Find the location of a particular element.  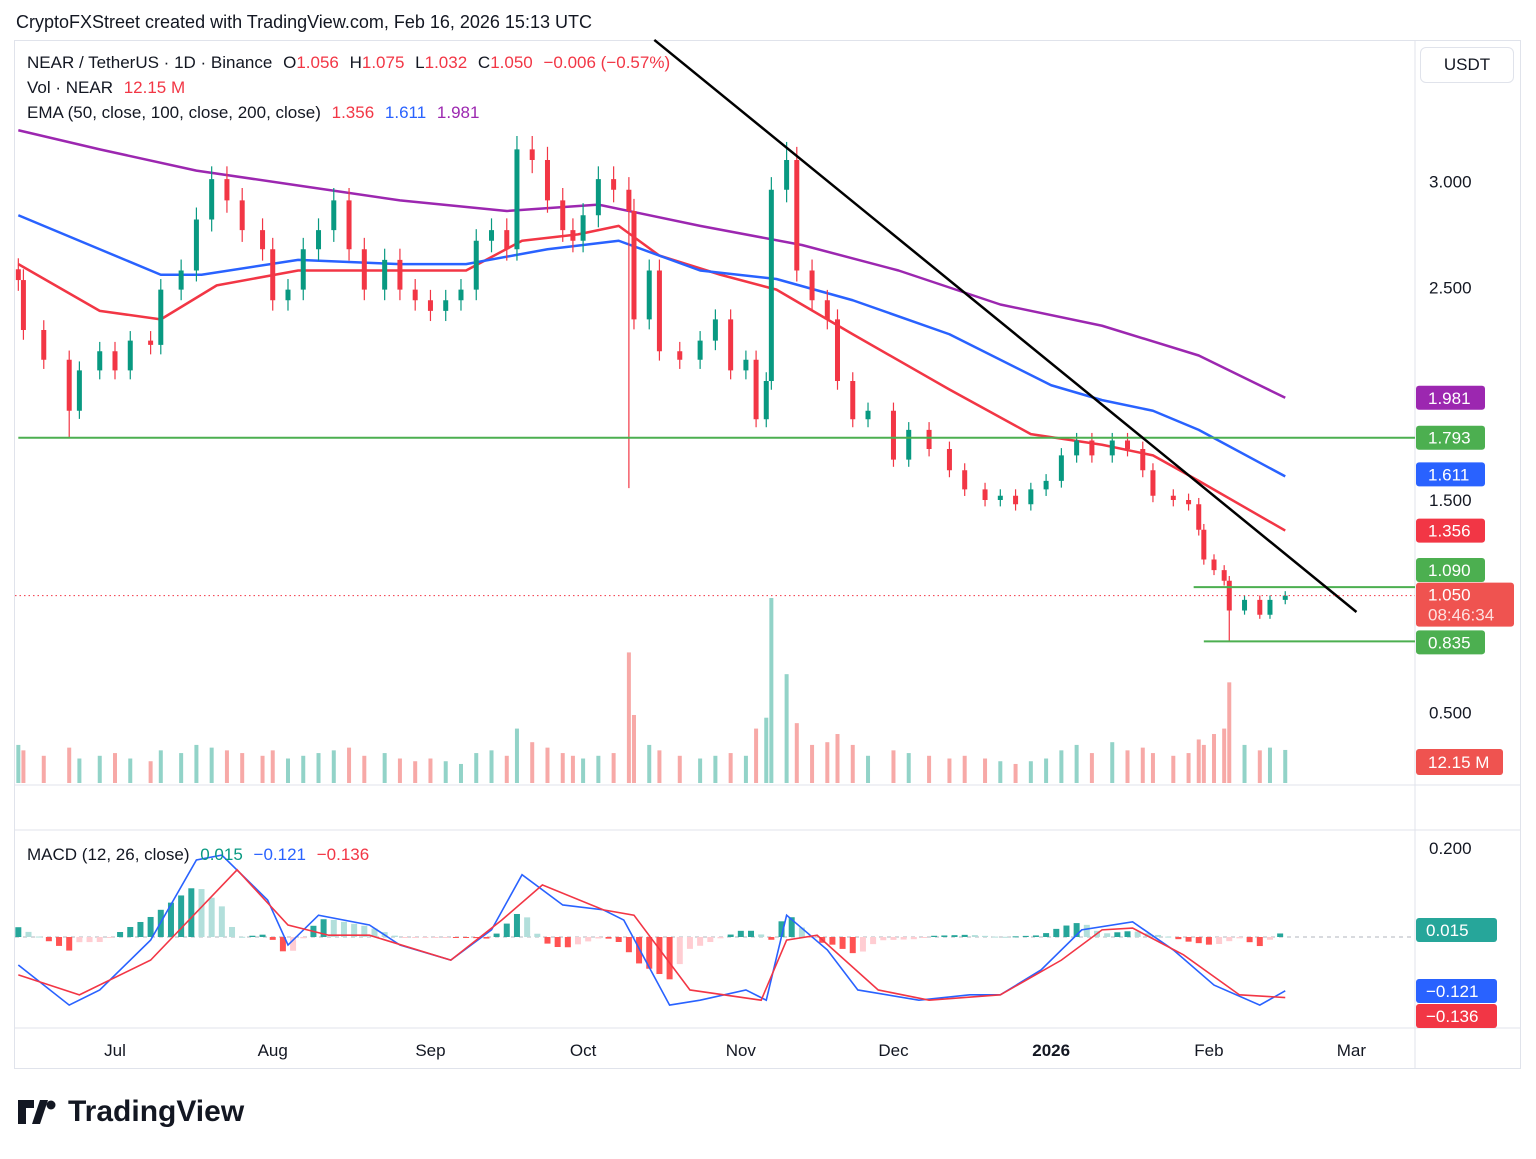

symbol-title: NEAR / TetherUS · 1D · Binance is located at coordinates (150, 62).